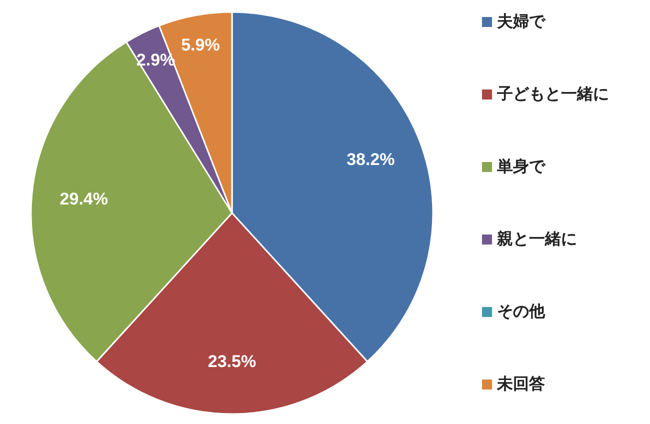 The width and height of the screenshot is (650, 424). Describe the element at coordinates (521, 167) in the screenshot. I see `legend-label: 単身で` at that location.